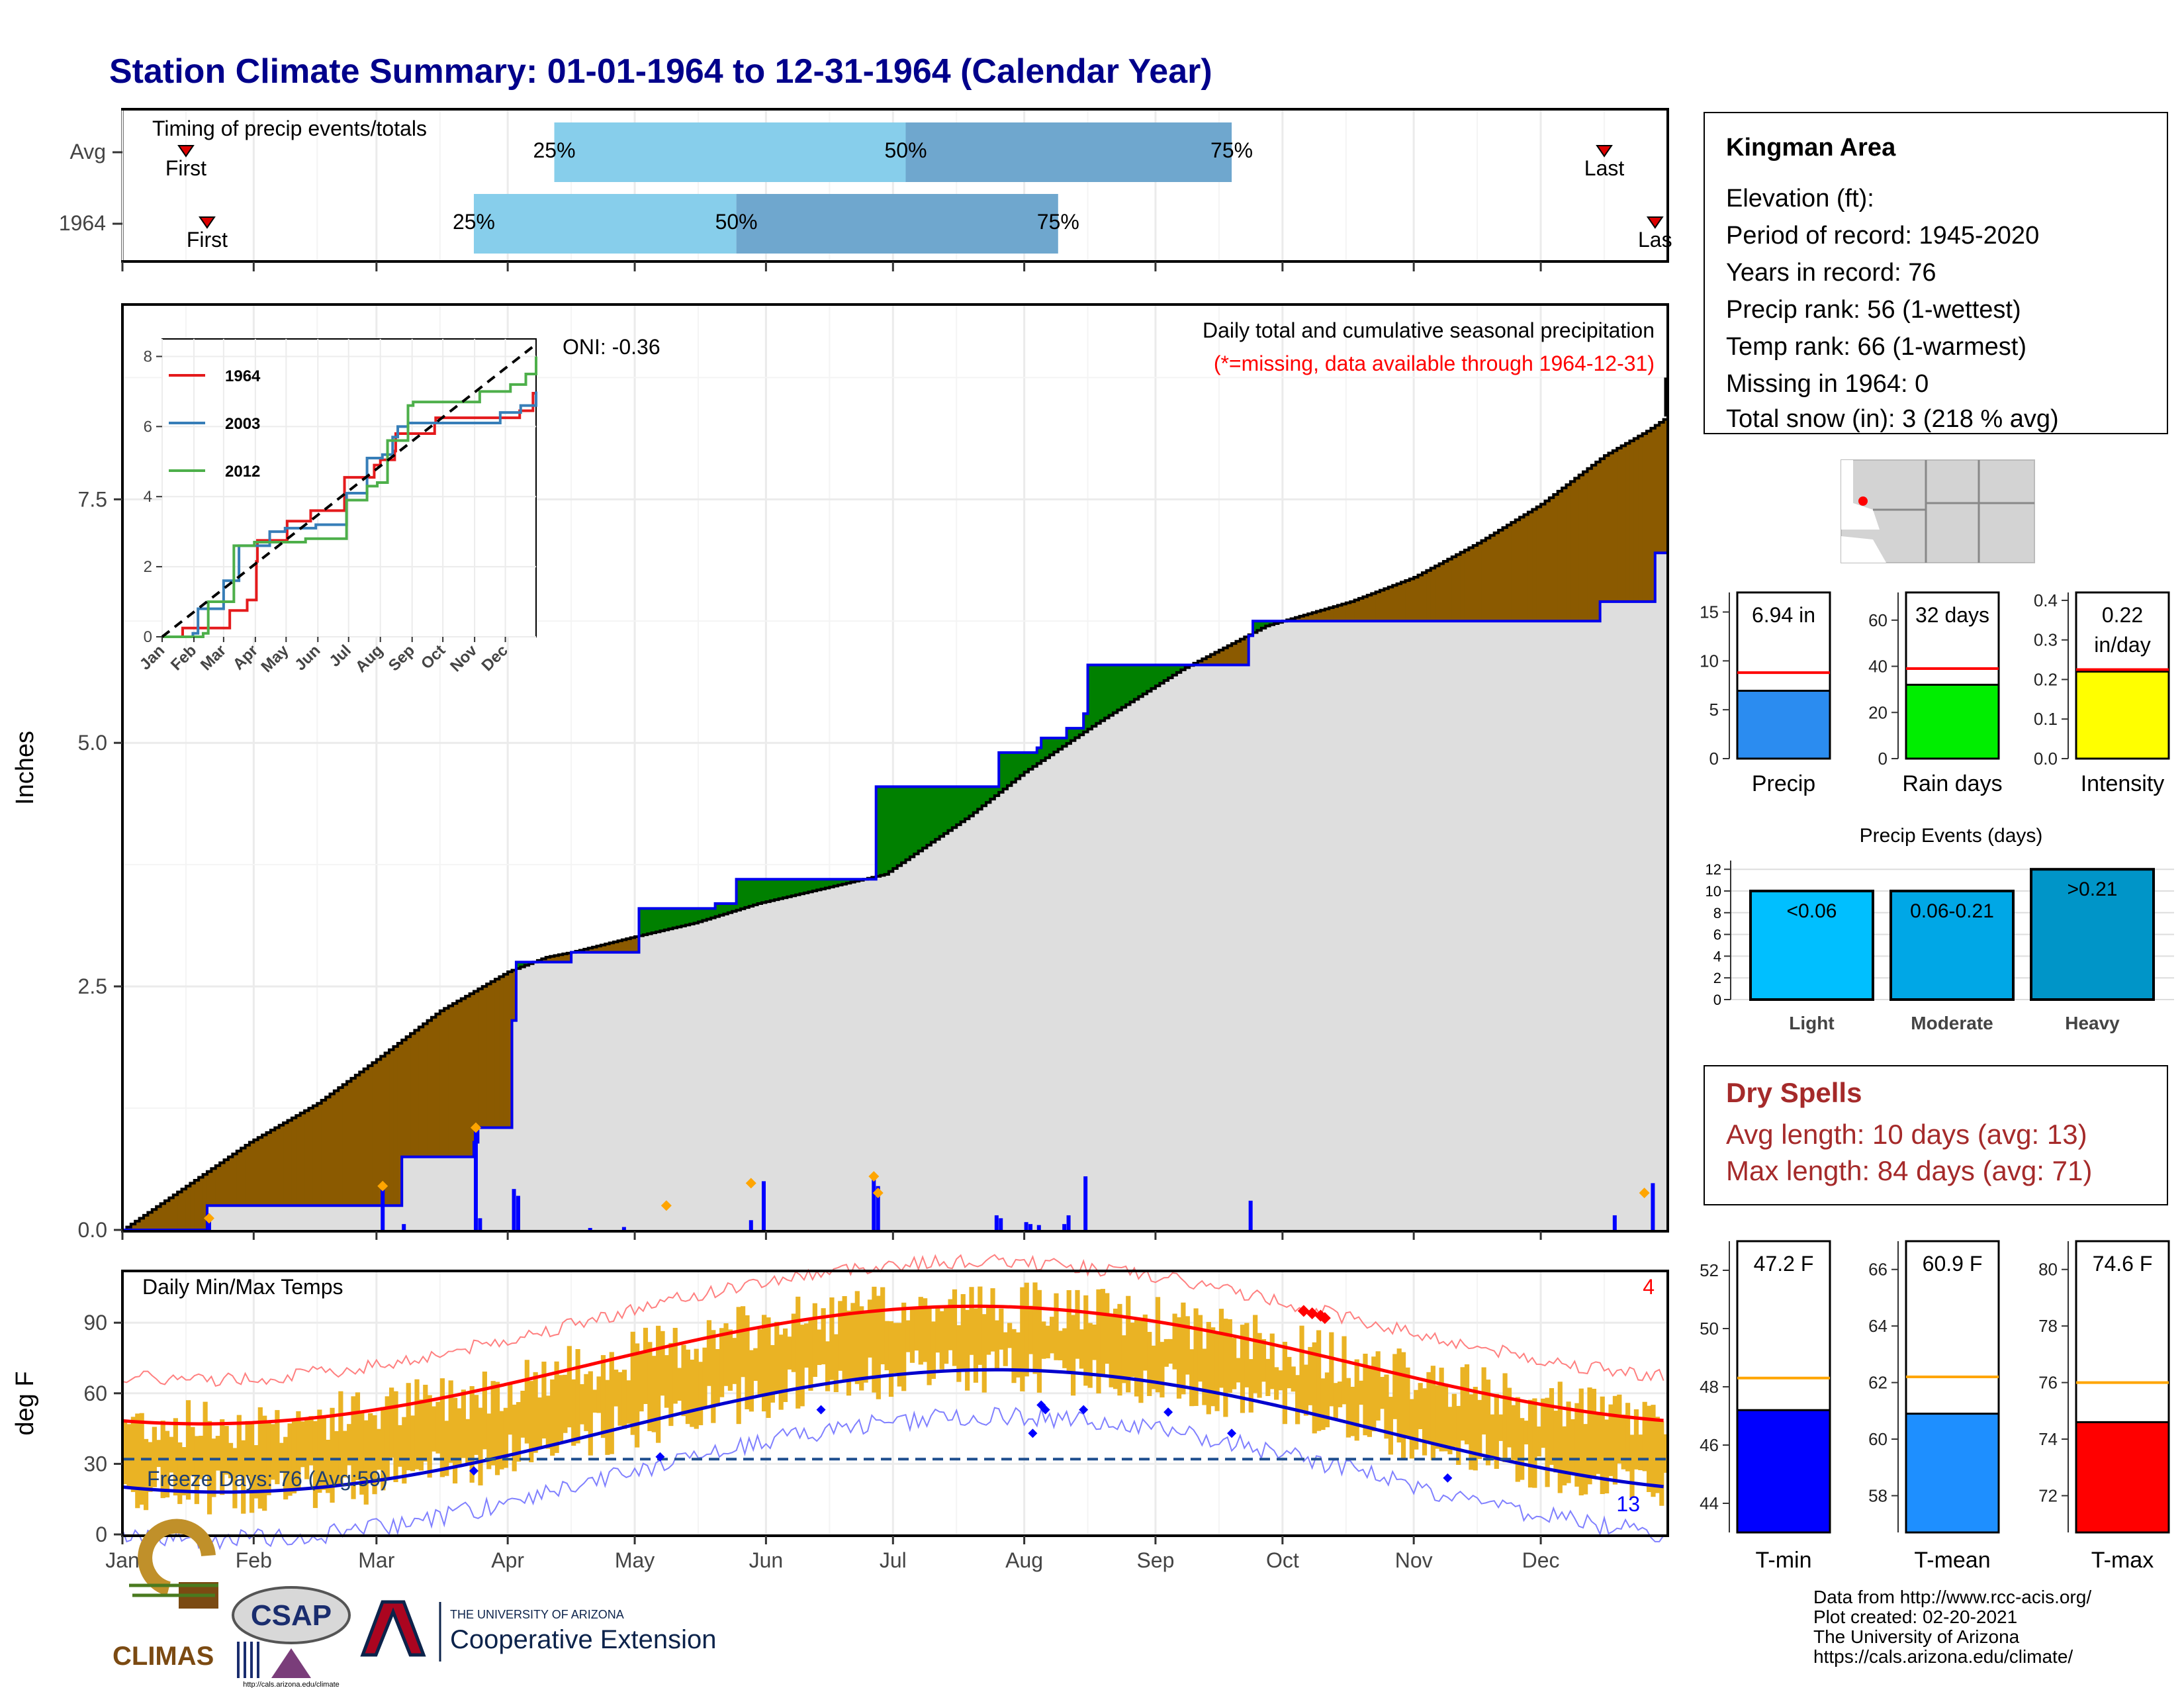 This screenshot has height=1688, width=2184. I want to click on summary-y-tick-label: 10, so click(1709, 661).